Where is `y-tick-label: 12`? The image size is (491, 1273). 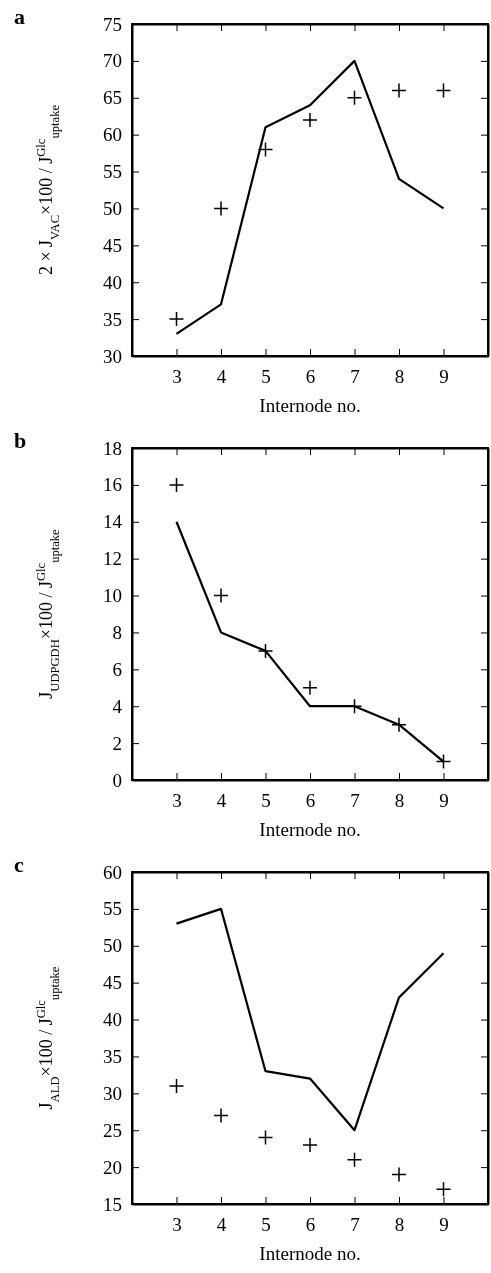 y-tick-label: 12 is located at coordinates (112, 559).